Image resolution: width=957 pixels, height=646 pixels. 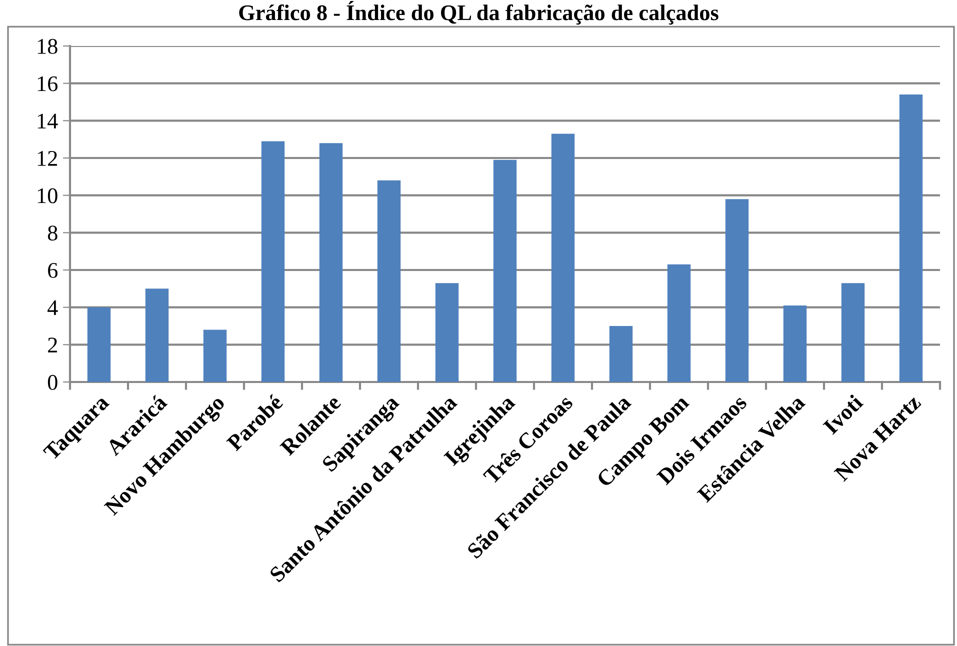 I want to click on y-tick-label: 0, so click(x=53, y=382).